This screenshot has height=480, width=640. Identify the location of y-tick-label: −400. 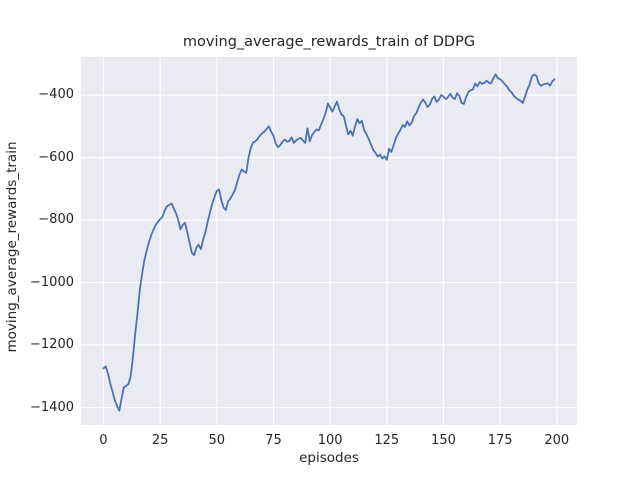
(56, 95).